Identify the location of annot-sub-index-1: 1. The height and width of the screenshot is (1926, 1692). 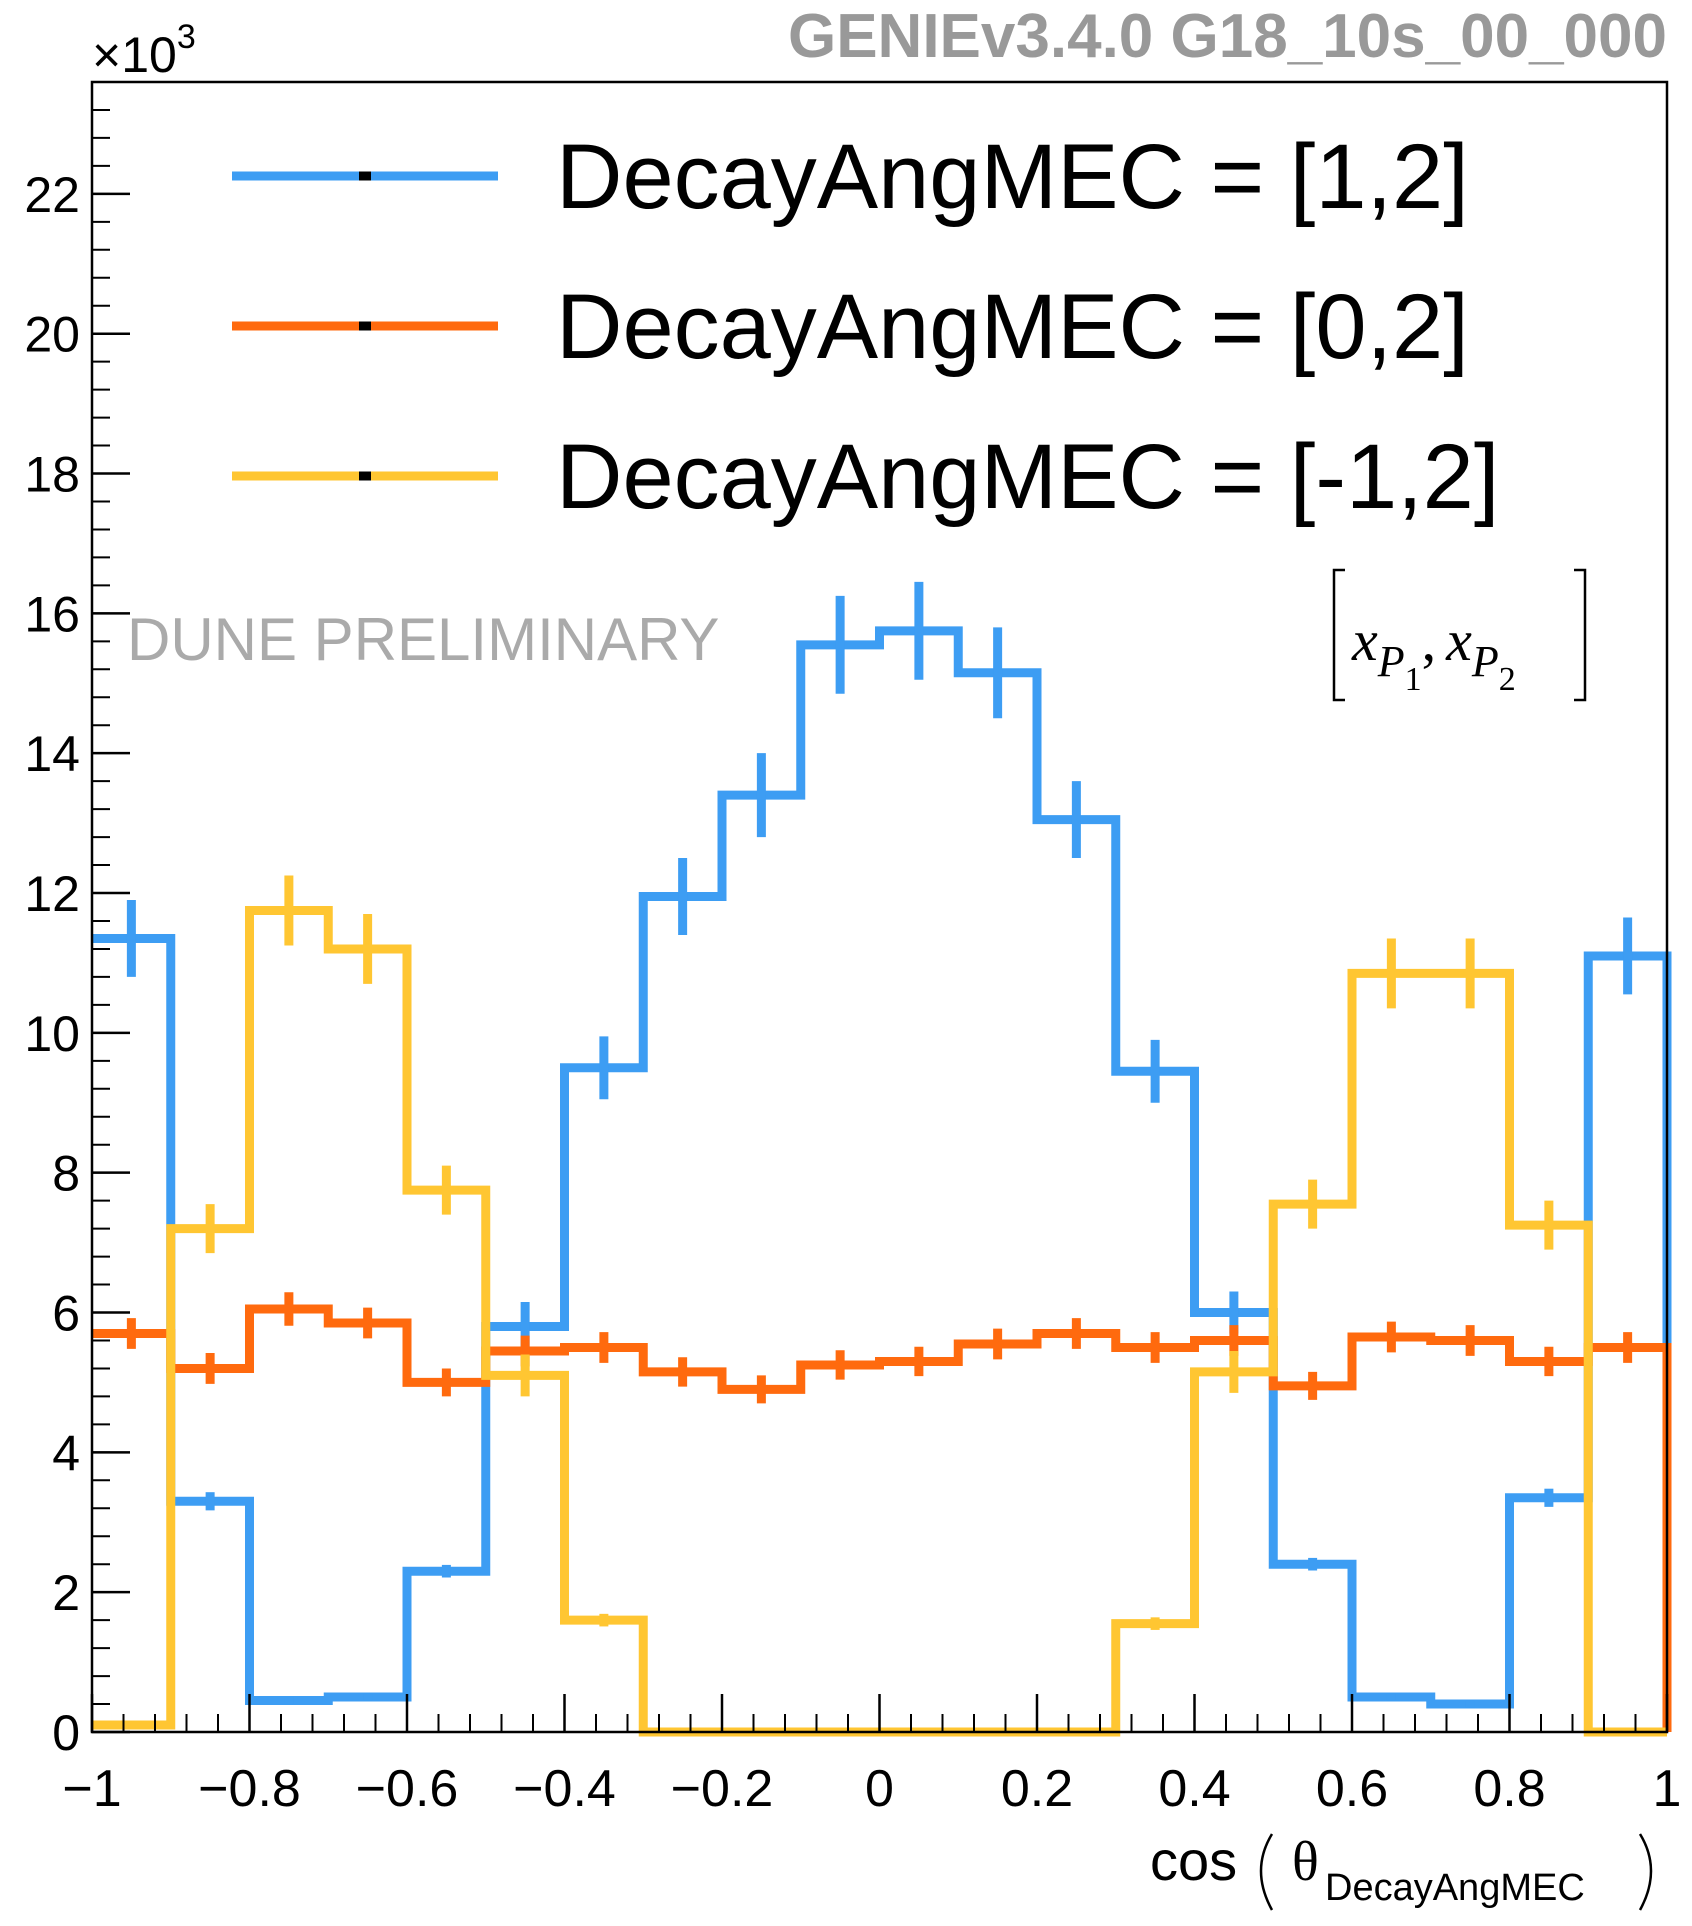
(1413, 679).